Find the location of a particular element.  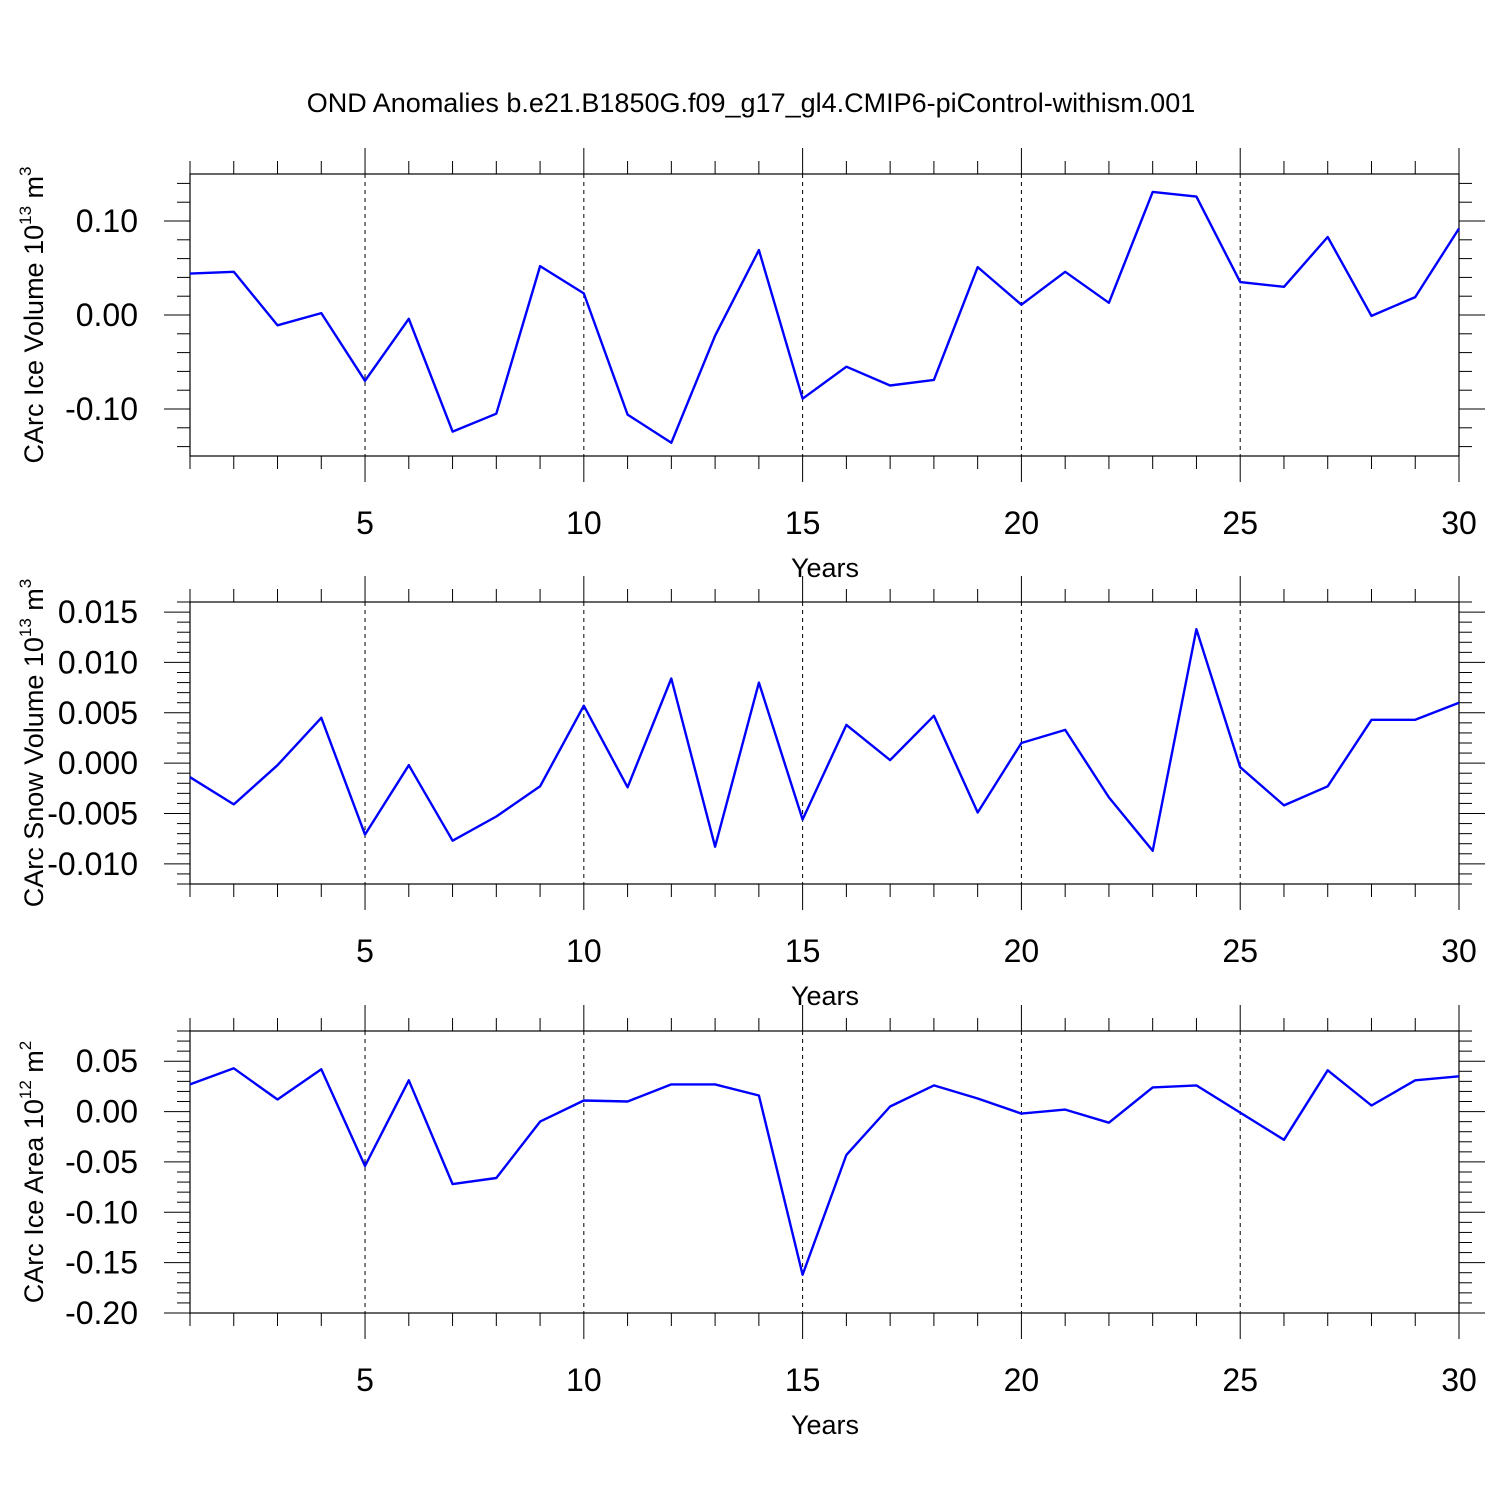

y-tick-label: -0.005 is located at coordinates (92, 814).